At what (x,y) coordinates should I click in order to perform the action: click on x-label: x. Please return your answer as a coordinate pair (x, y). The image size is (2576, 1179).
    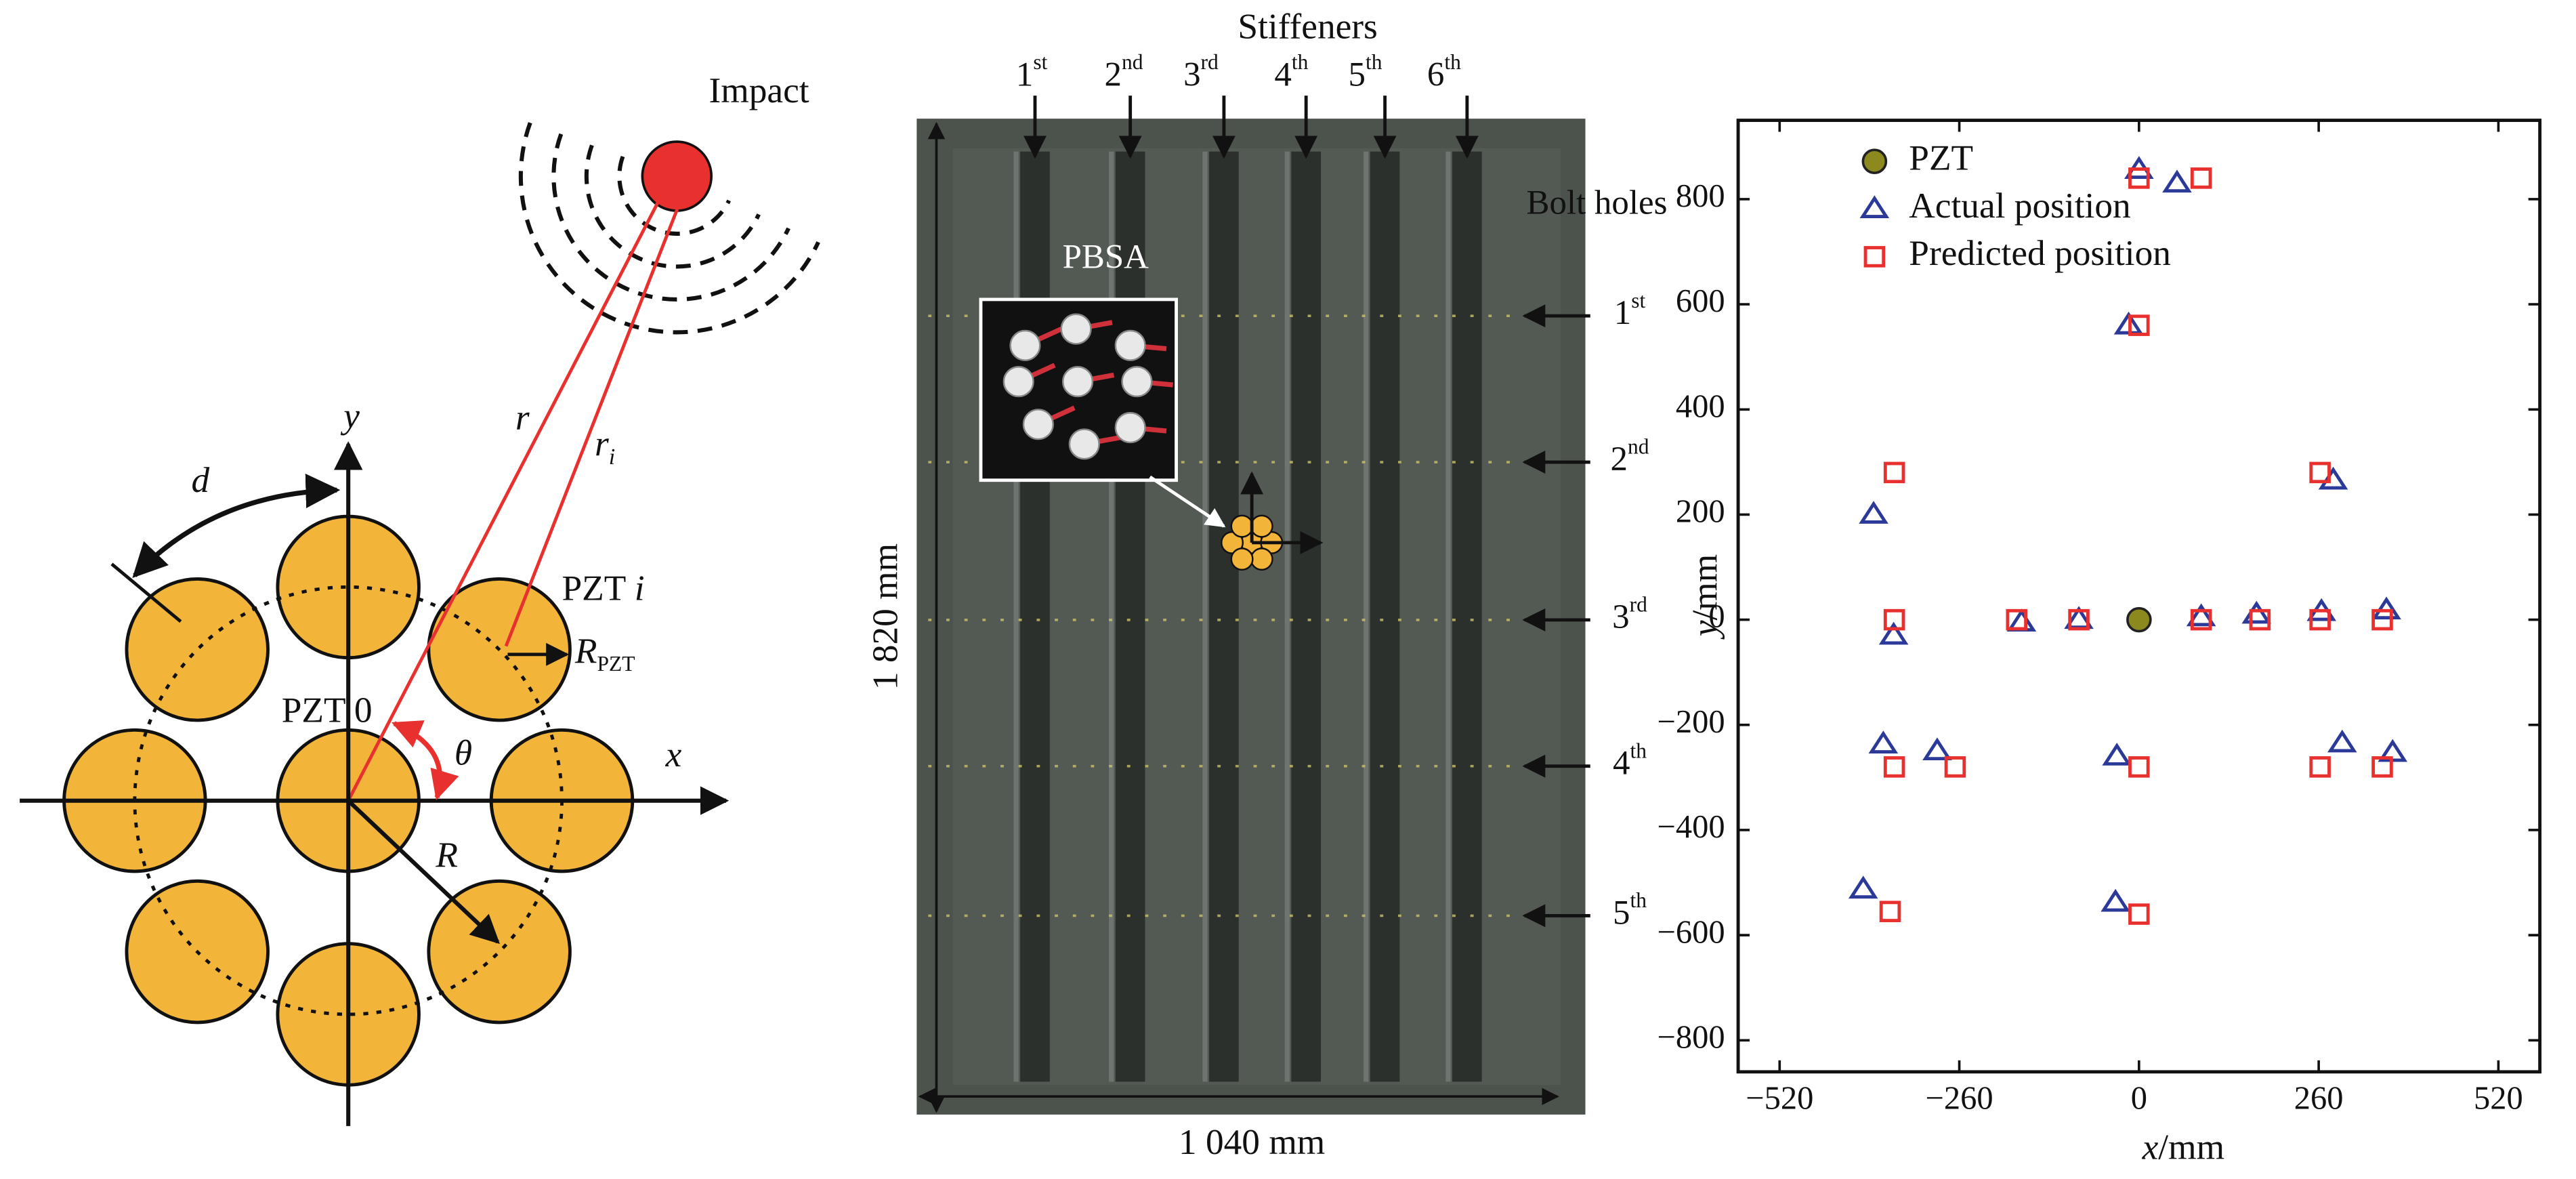
    Looking at the image, I should click on (673, 754).